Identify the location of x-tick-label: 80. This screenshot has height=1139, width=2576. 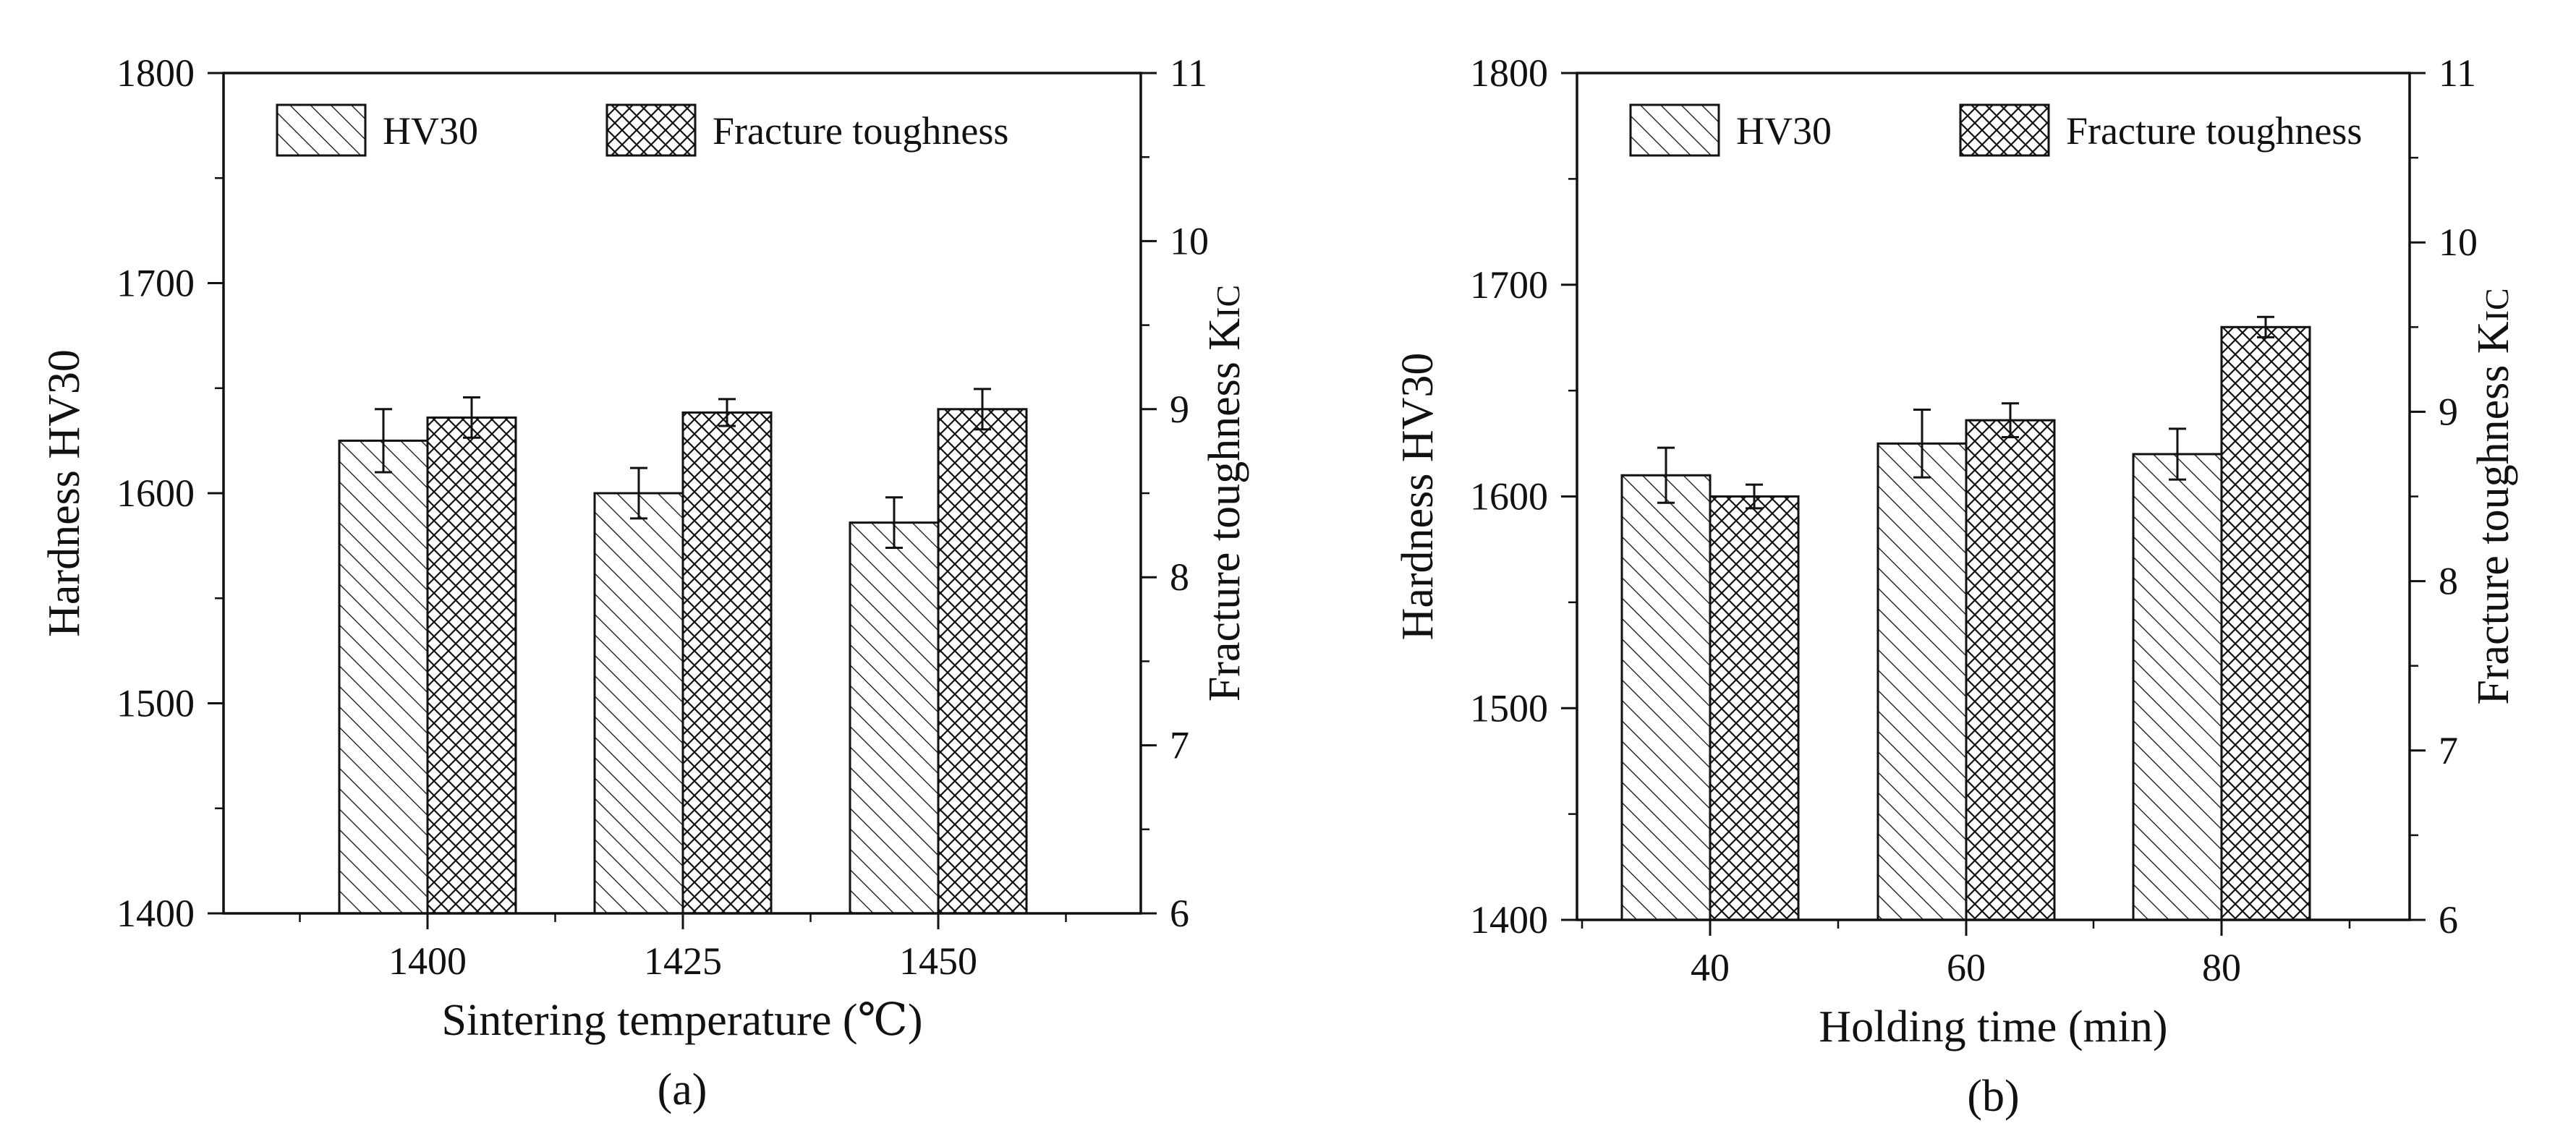
(2221, 967).